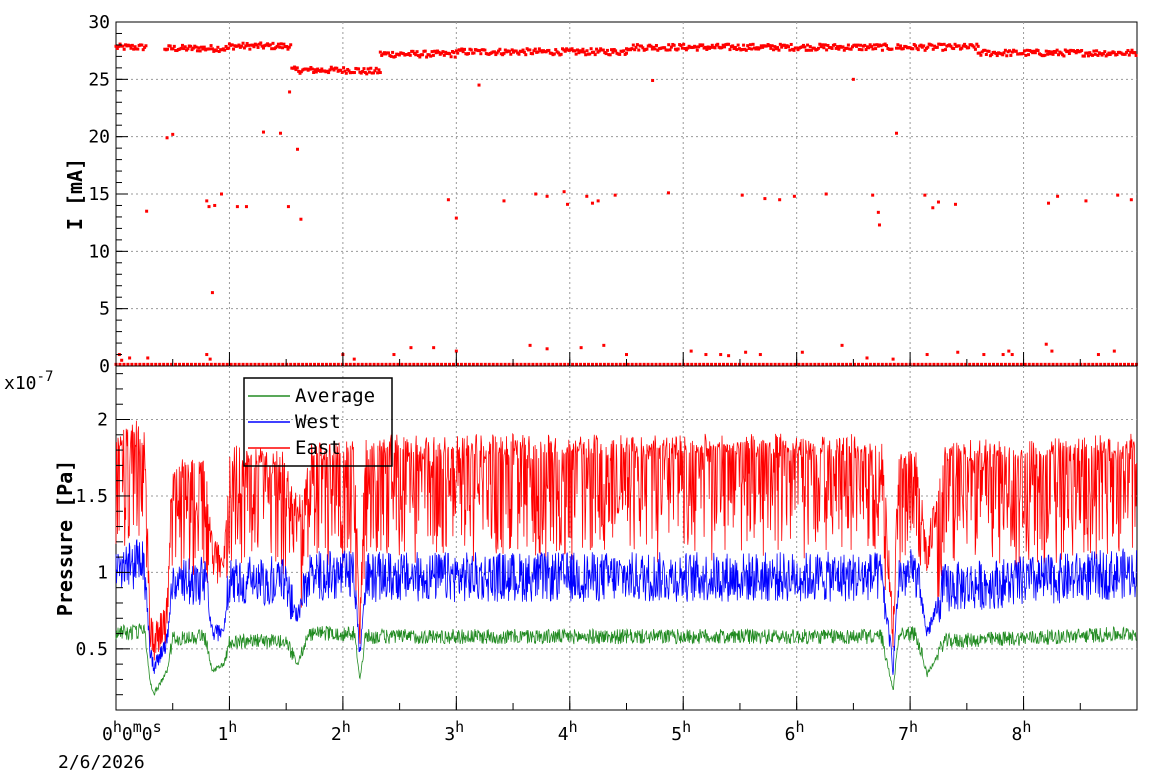  I want to click on y-multiplier-base: x10, so click(20, 383).